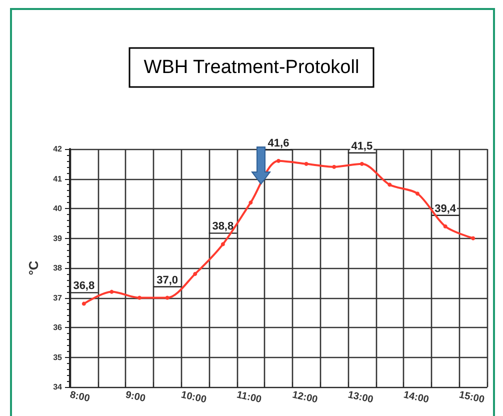 Image resolution: width=503 pixels, height=416 pixels. Describe the element at coordinates (472, 398) in the screenshot. I see `x-tick-label: 15:00` at that location.